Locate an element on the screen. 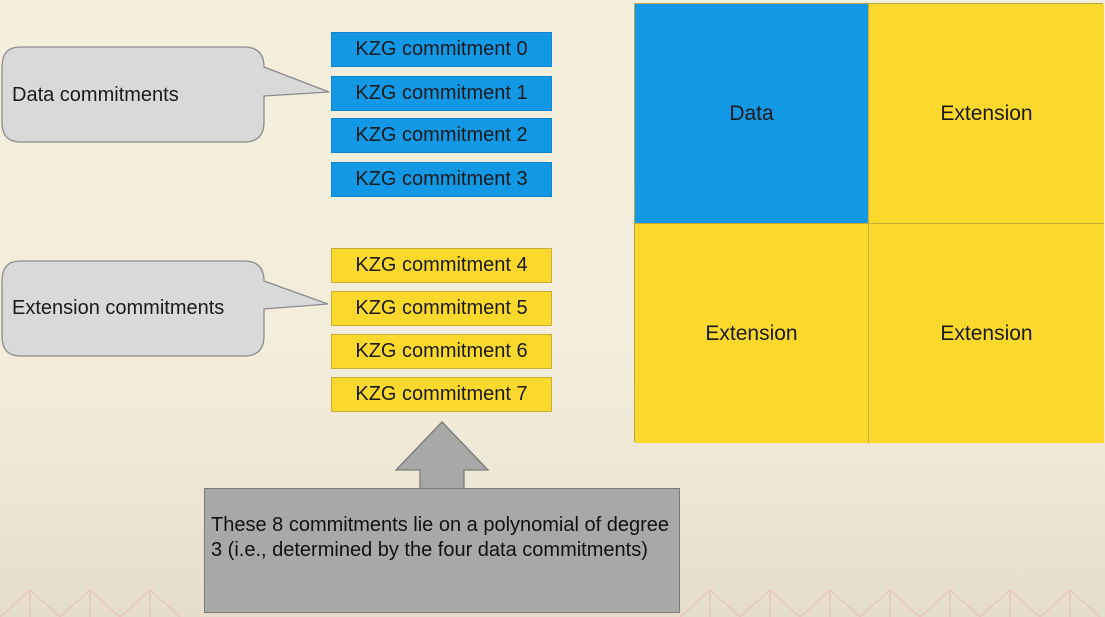 This screenshot has height=617, width=1105. data-commitments-label: Data commitments is located at coordinates (95, 95).